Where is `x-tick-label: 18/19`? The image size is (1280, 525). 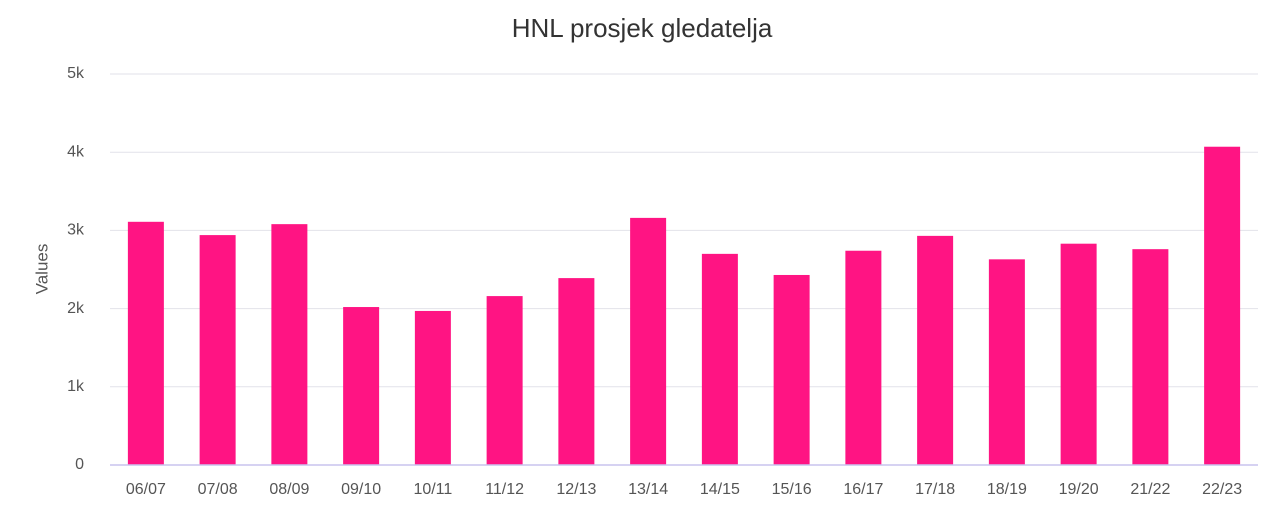
x-tick-label: 18/19 is located at coordinates (1007, 489).